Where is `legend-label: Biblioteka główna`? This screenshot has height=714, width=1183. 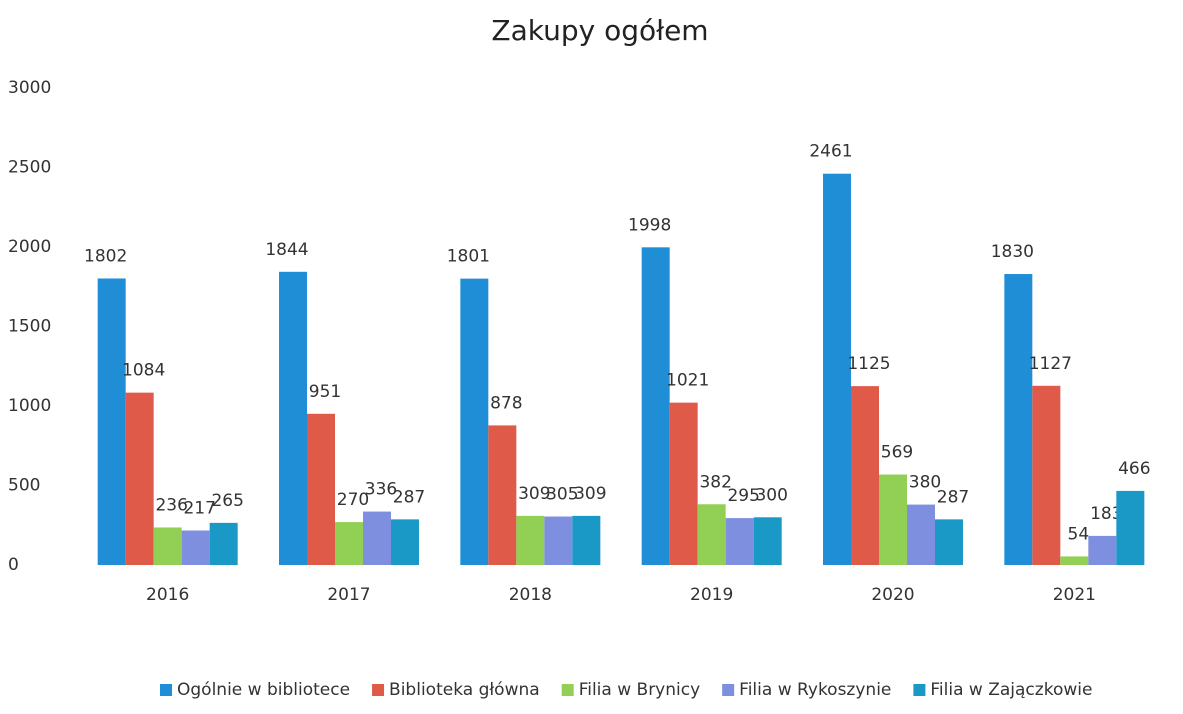 legend-label: Biblioteka główna is located at coordinates (464, 690).